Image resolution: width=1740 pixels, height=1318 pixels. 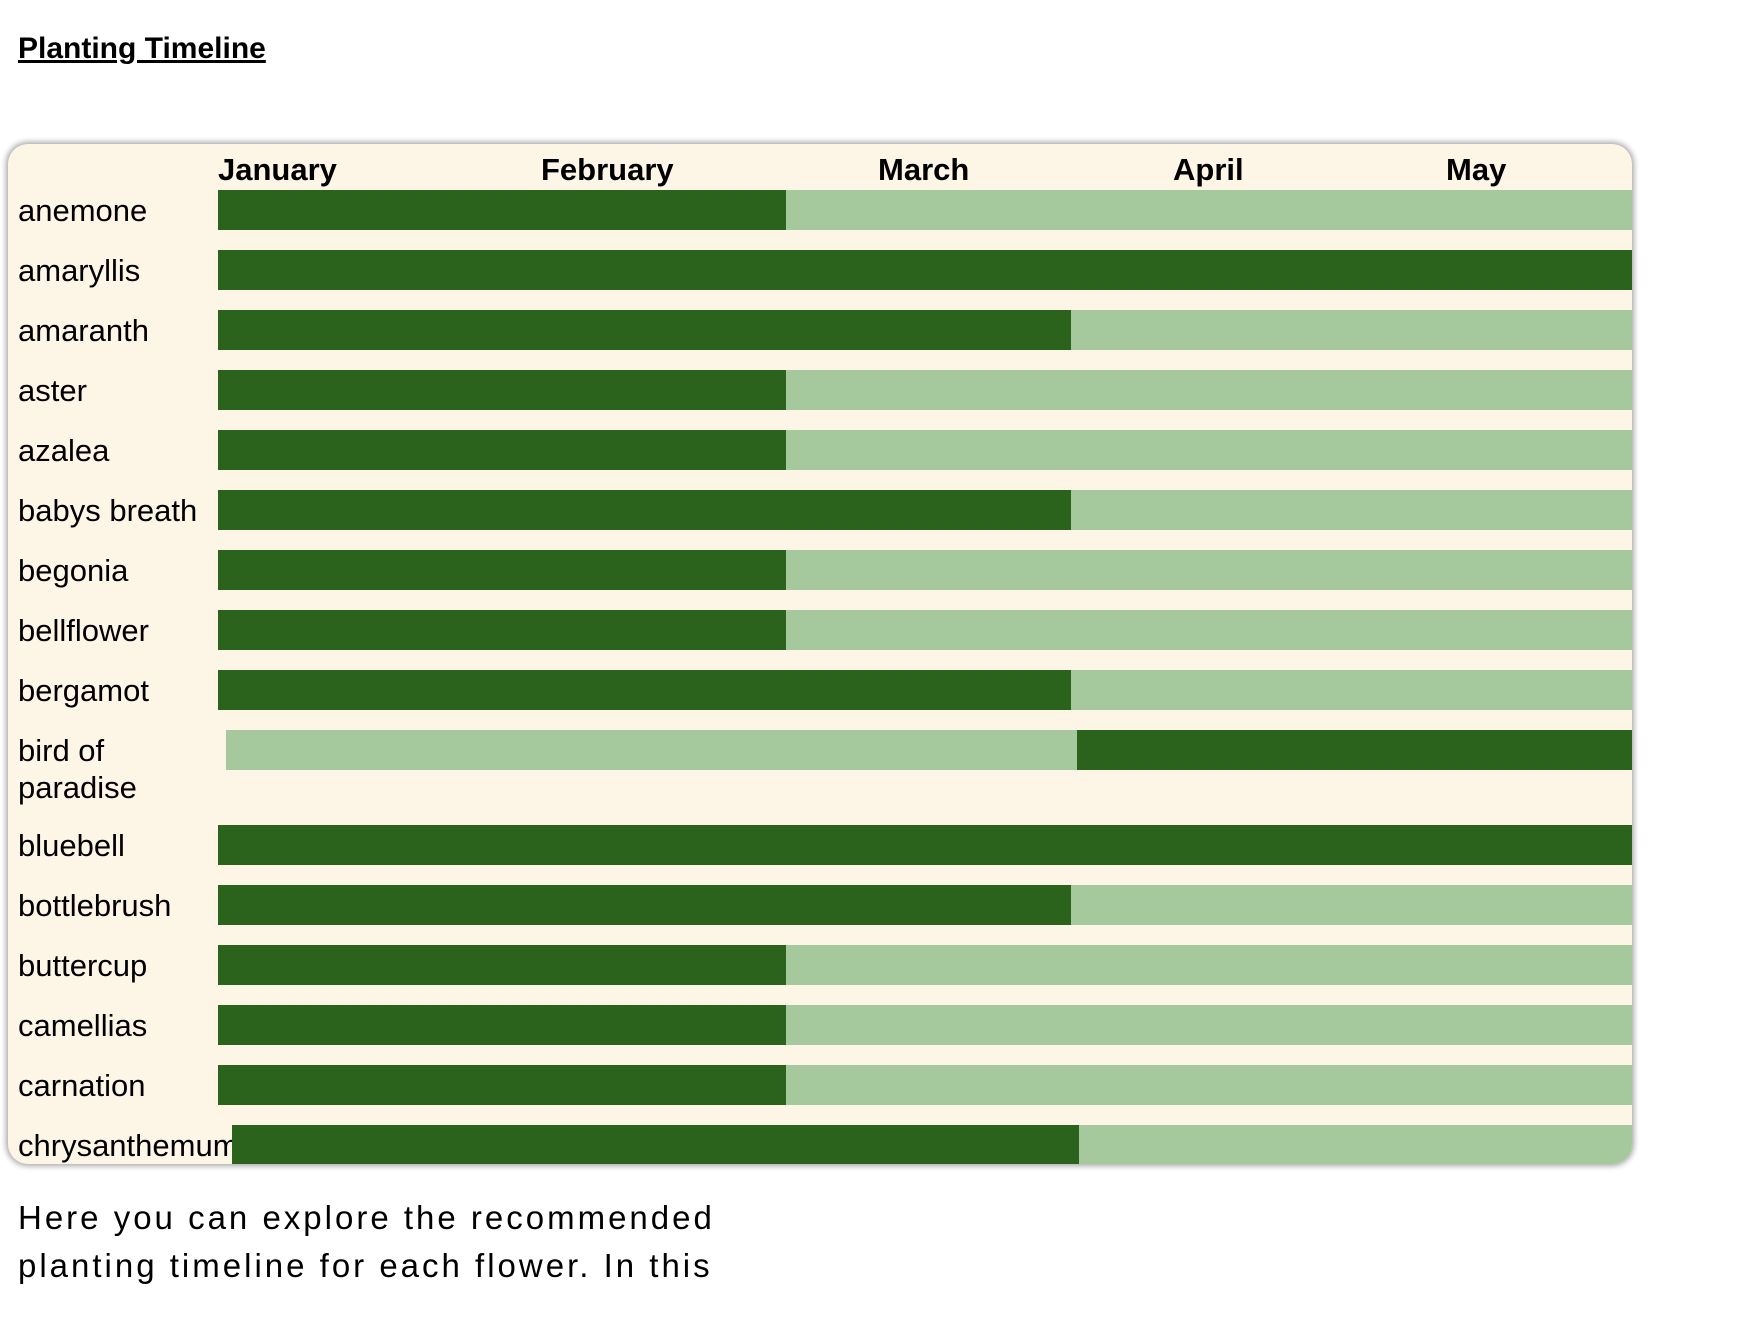 What do you see at coordinates (128, 1145) in the screenshot?
I see `flower-label: chrysanthemum` at bounding box center [128, 1145].